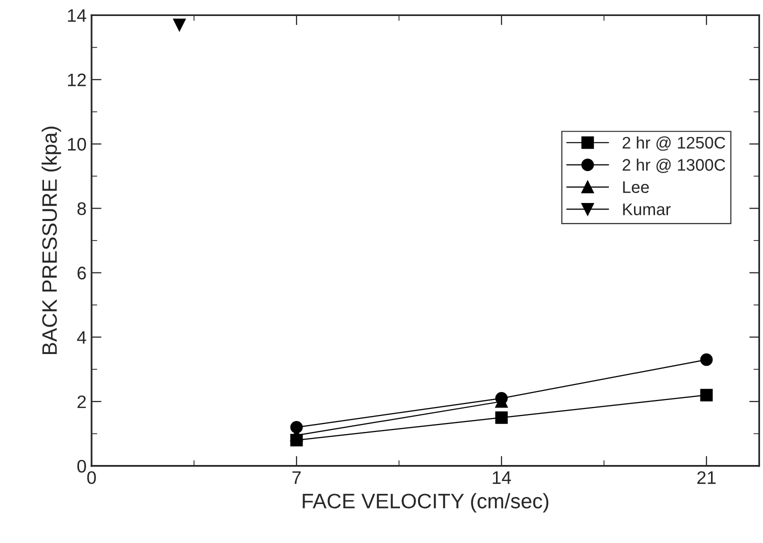  Describe the element at coordinates (647, 210) in the screenshot. I see `legend-label: Kumar` at that location.